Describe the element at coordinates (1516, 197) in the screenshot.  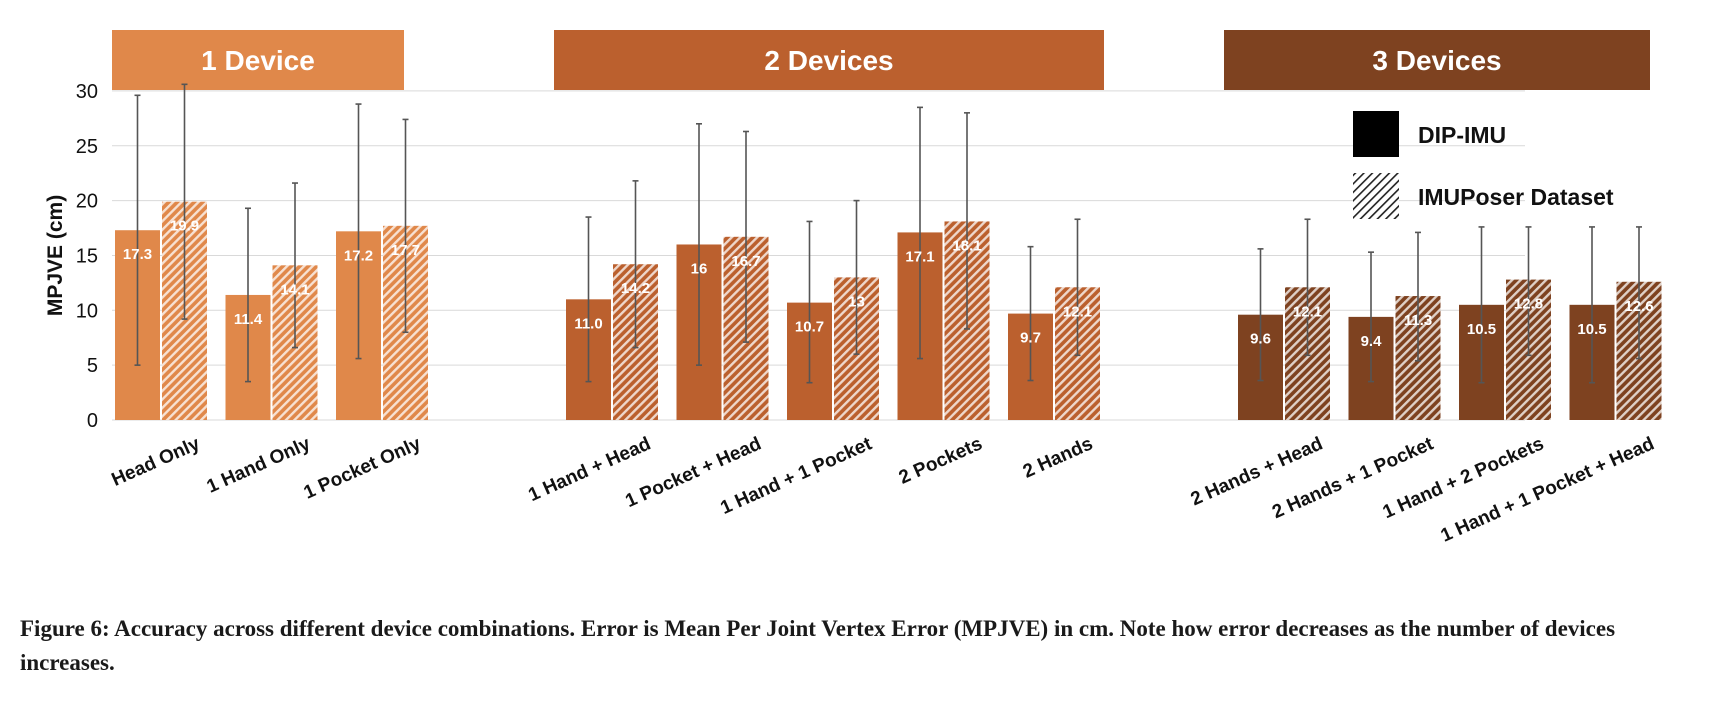
I see `legend-label-imuposer: IMUPoser Dataset` at that location.